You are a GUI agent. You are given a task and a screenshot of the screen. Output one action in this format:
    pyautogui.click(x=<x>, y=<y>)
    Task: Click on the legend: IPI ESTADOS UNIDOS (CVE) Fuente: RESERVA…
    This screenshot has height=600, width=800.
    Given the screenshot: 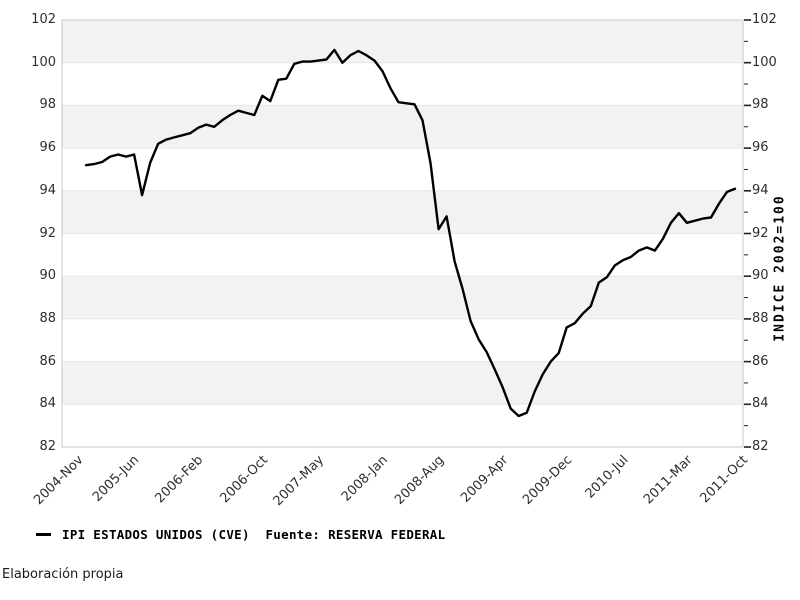 What is the action you would take?
    pyautogui.click(x=240, y=534)
    